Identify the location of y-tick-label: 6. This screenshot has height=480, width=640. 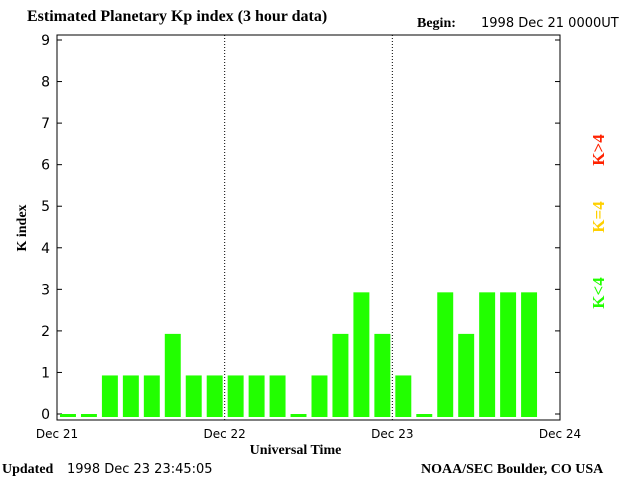
(45, 166).